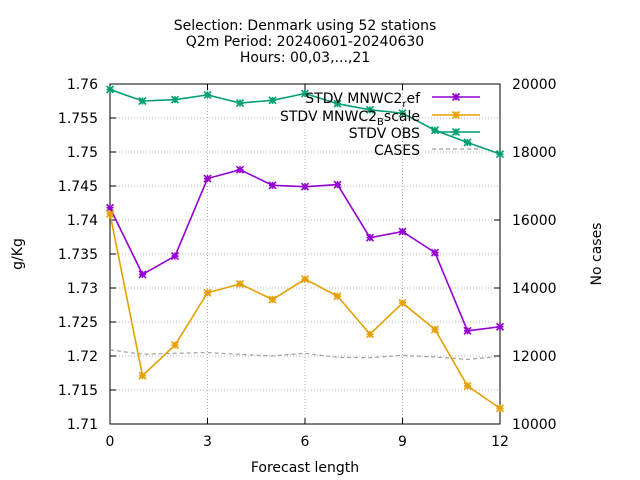 Image resolution: width=640 pixels, height=480 pixels. What do you see at coordinates (78, 391) in the screenshot?
I see `y-tick-label: 1.715` at bounding box center [78, 391].